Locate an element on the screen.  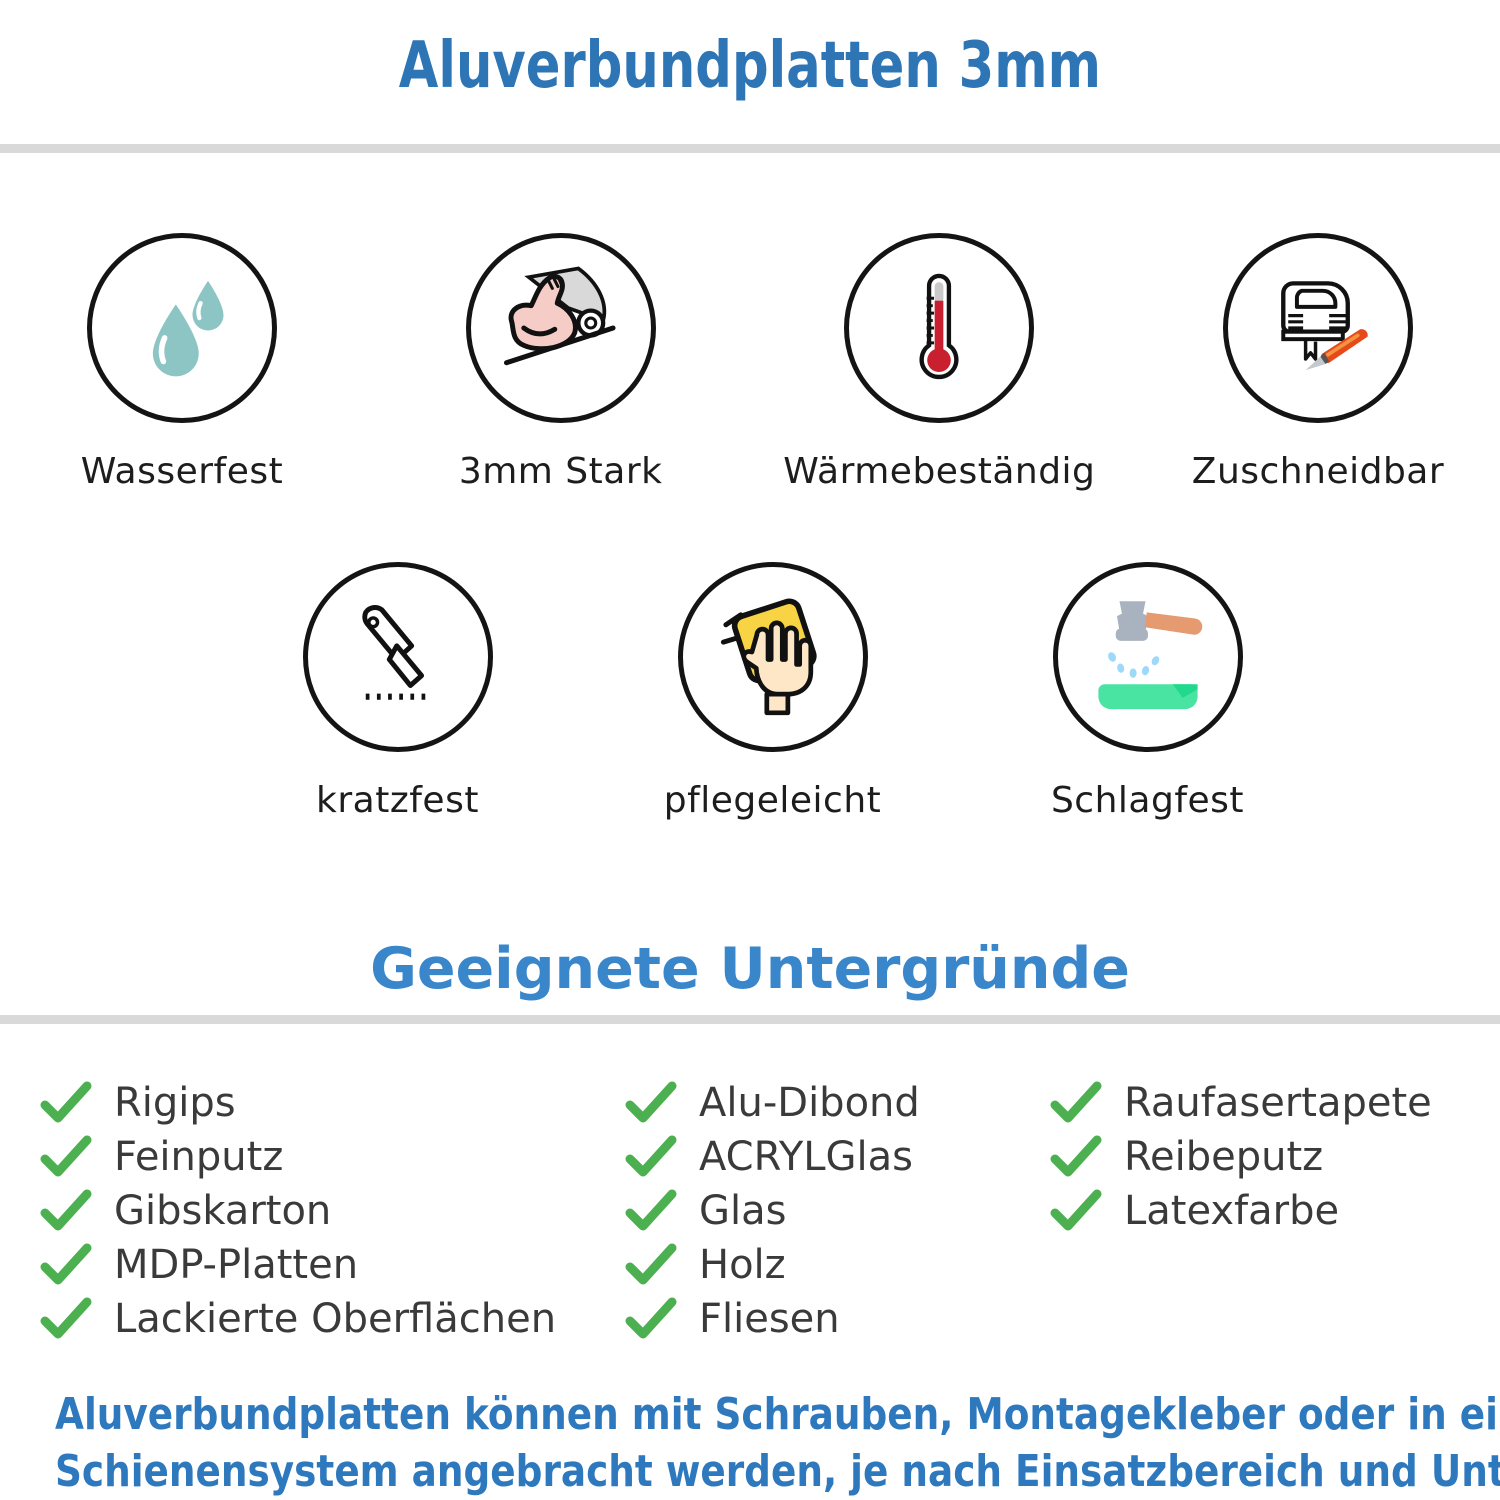
list-item: Raufasertapete is located at coordinates (1275, 1103).